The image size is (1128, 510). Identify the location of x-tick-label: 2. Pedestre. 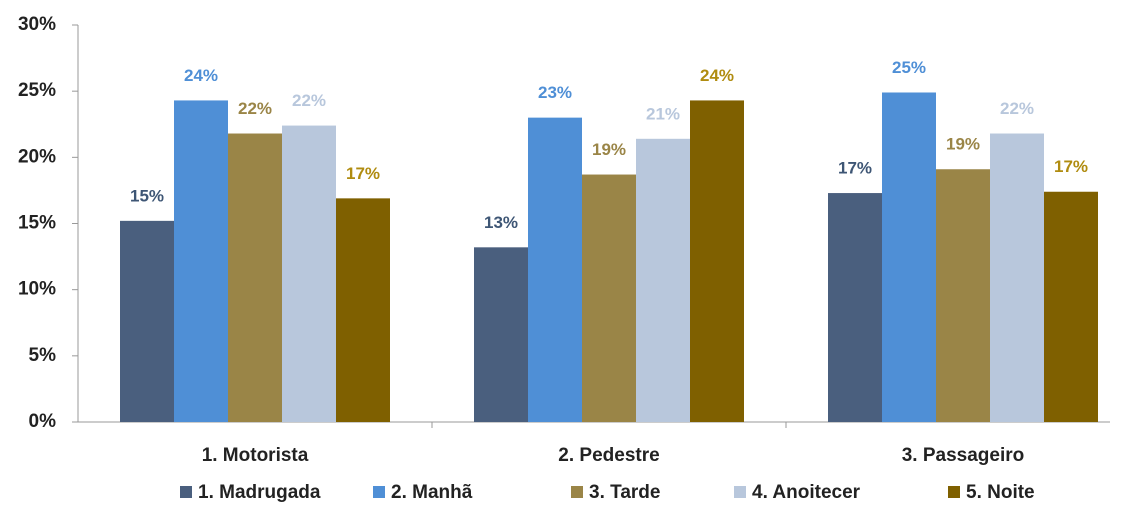
(608, 455).